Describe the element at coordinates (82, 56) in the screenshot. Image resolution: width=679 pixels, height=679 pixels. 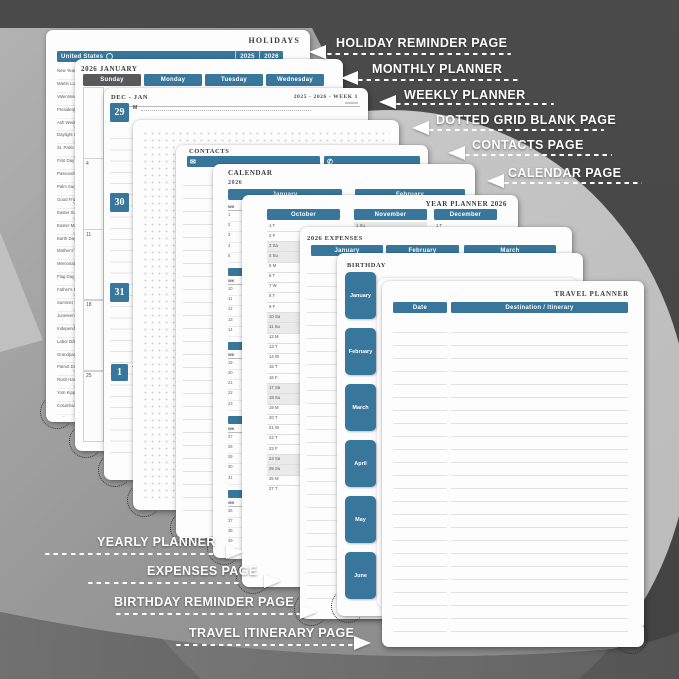
I see `country-label: United States` at that location.